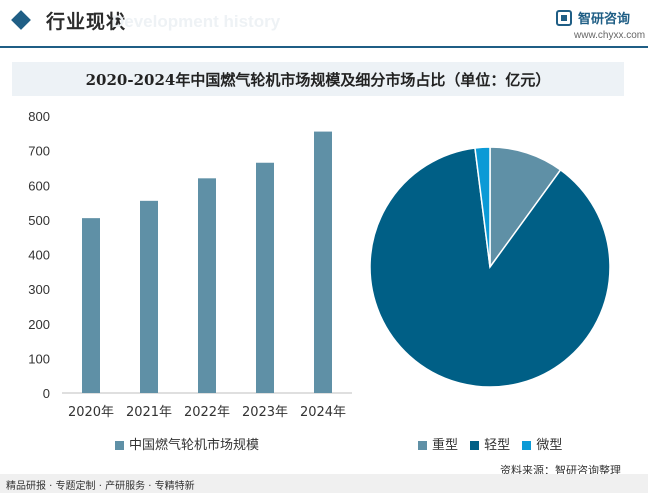 The height and width of the screenshot is (493, 648). I want to click on logo-icon, so click(564, 18).